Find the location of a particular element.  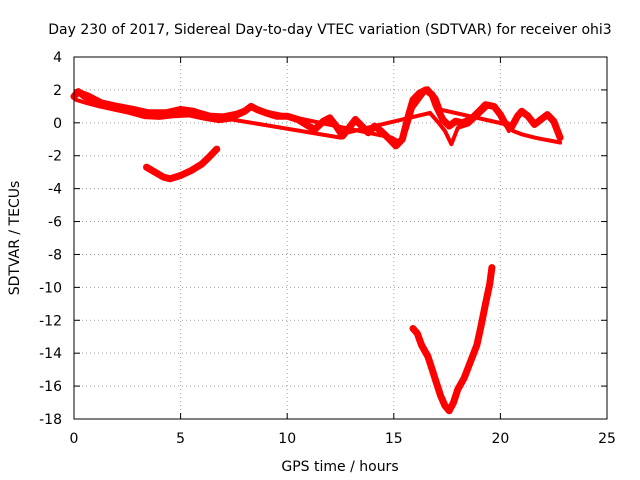

x-axis-label: GPS time / hours is located at coordinates (339, 467).